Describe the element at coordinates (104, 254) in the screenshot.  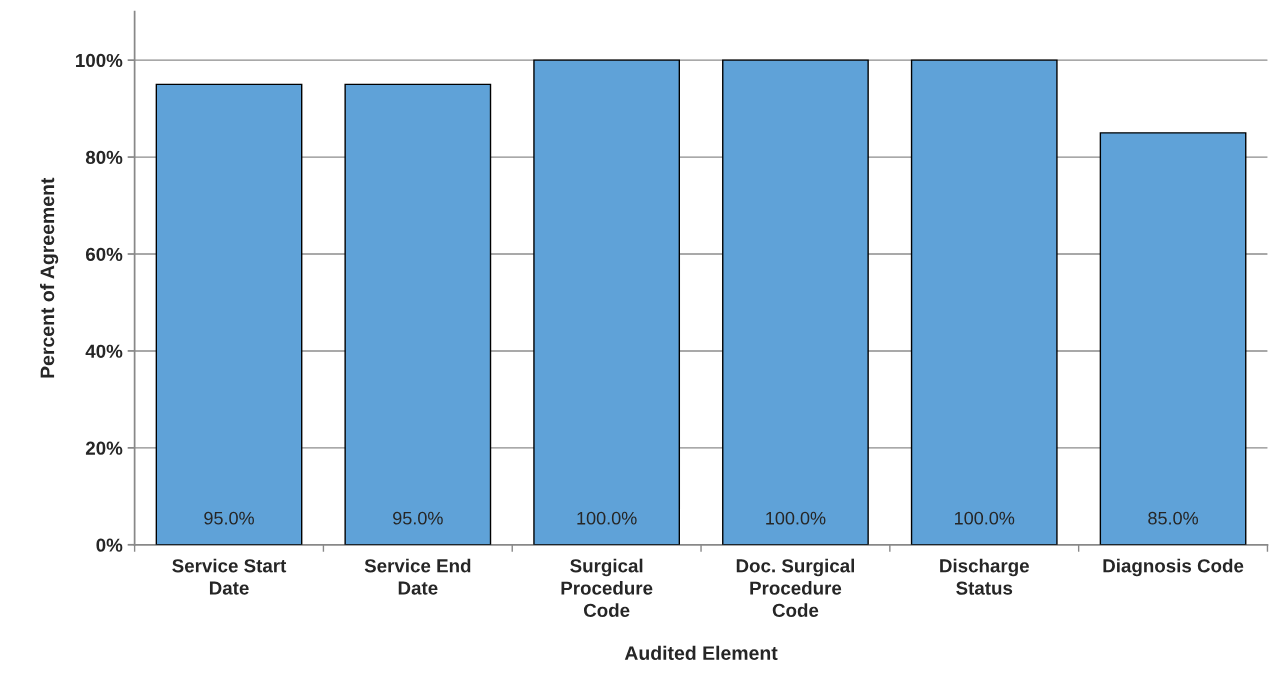
I see `y-tick-label: 60%` at that location.